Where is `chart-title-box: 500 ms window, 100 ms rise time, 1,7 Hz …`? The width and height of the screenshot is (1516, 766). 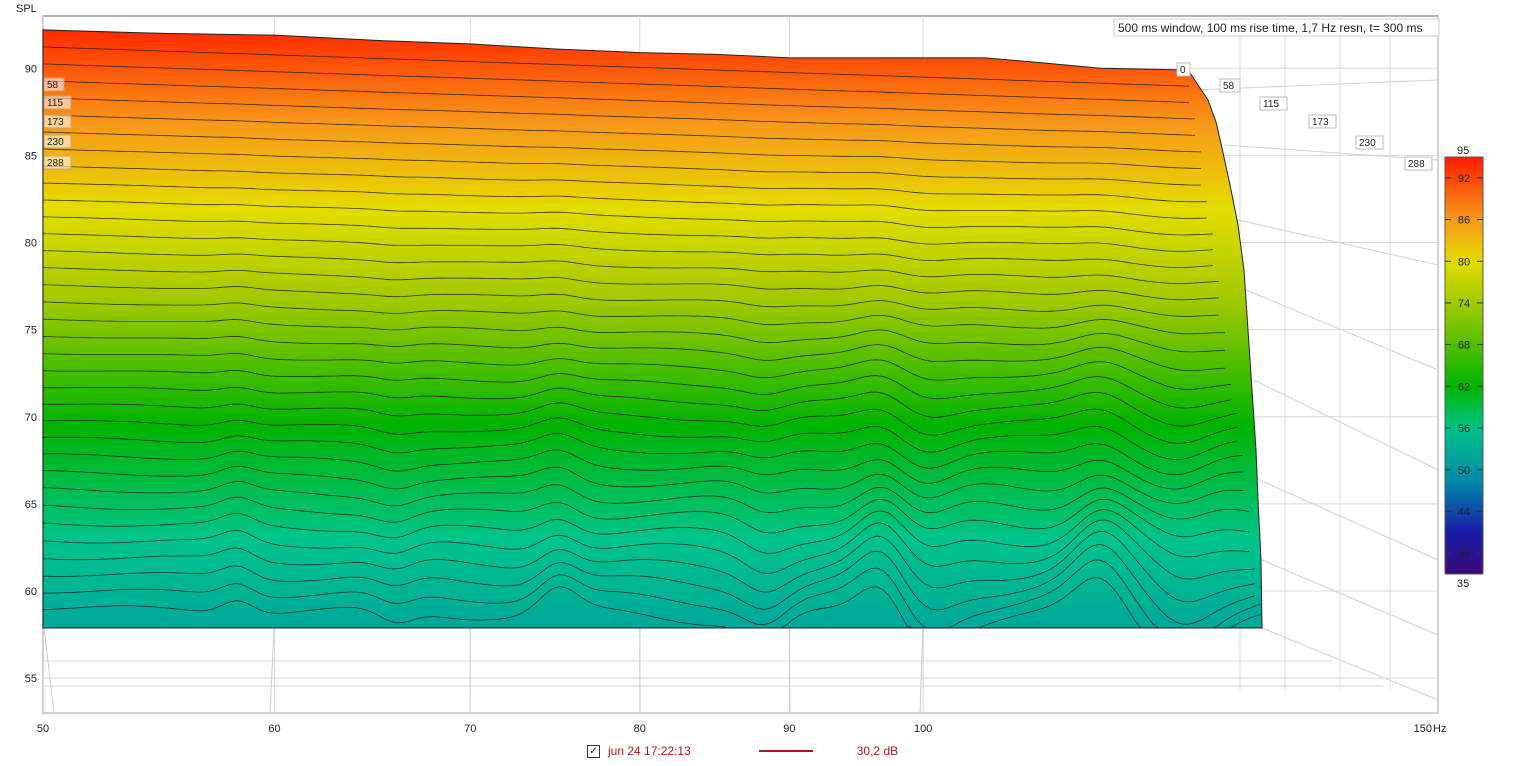 chart-title-box: 500 ms window, 100 ms rise time, 1,7 Hz … is located at coordinates (1276, 27).